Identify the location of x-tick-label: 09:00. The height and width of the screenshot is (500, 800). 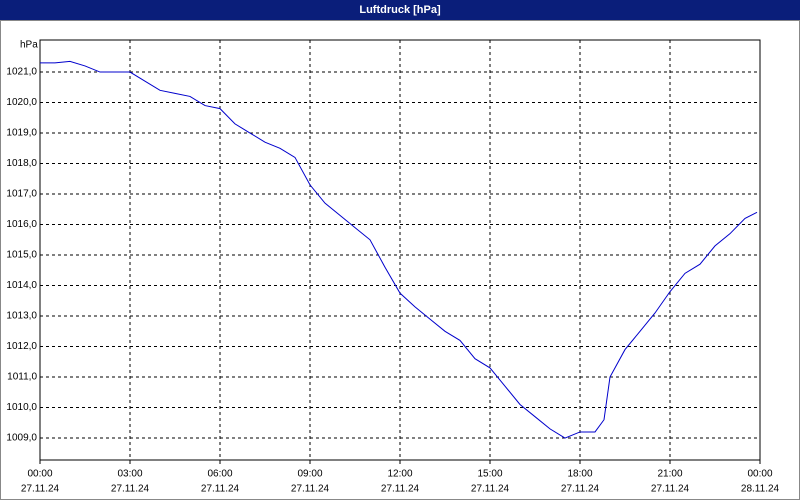
(309, 474).